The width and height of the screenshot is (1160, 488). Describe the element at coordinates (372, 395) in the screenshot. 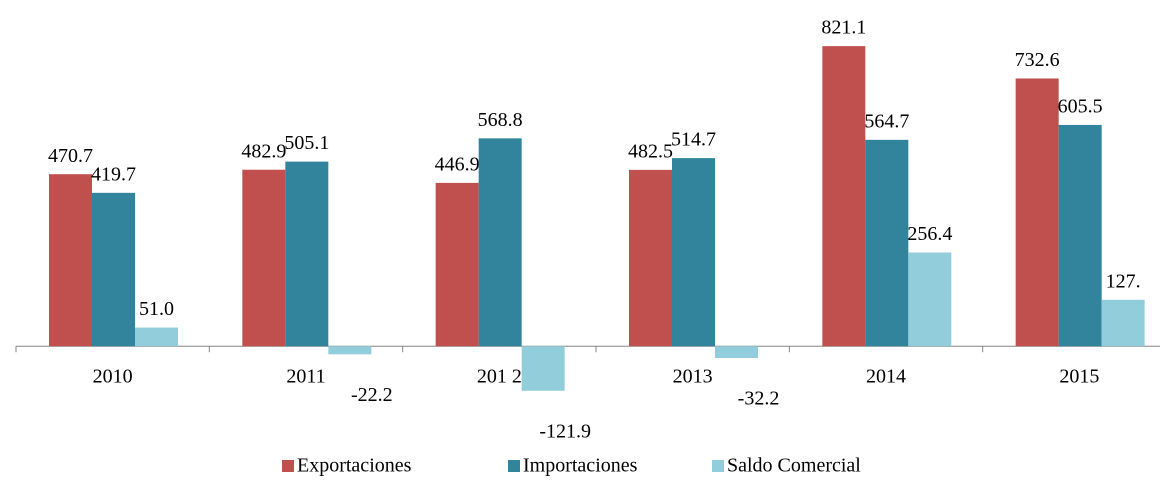

I see `data-label: -22.2` at that location.